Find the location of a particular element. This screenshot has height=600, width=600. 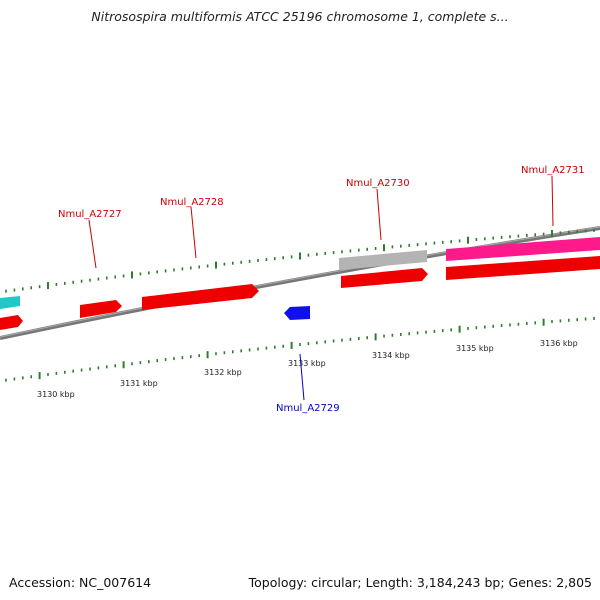

tick-label-3130: 3130 kbp is located at coordinates (56, 394).